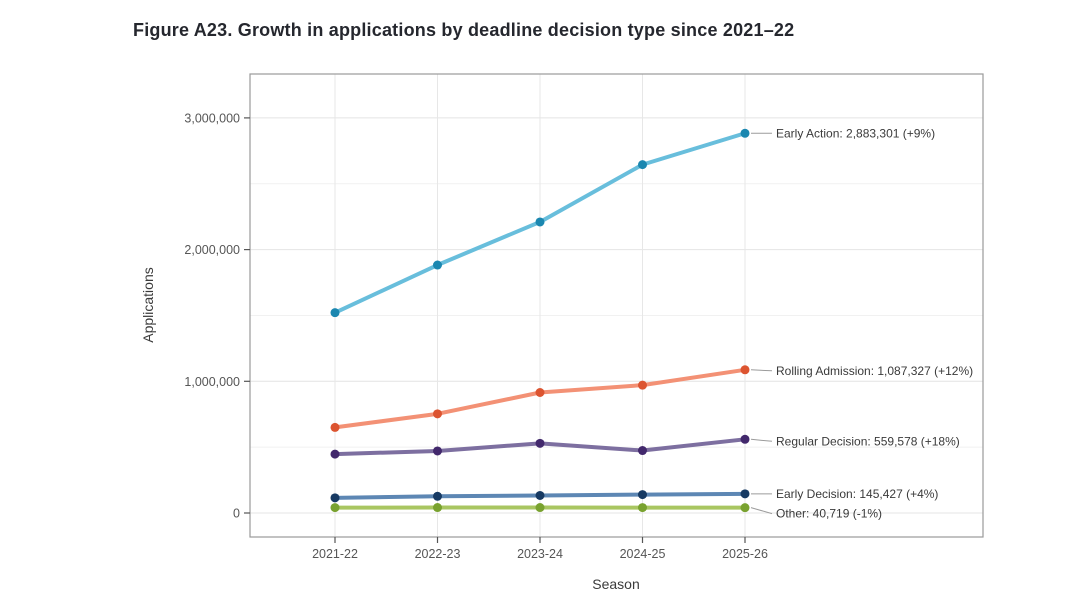  Describe the element at coordinates (212, 250) in the screenshot. I see `y-tick-label: 2,000,000` at that location.